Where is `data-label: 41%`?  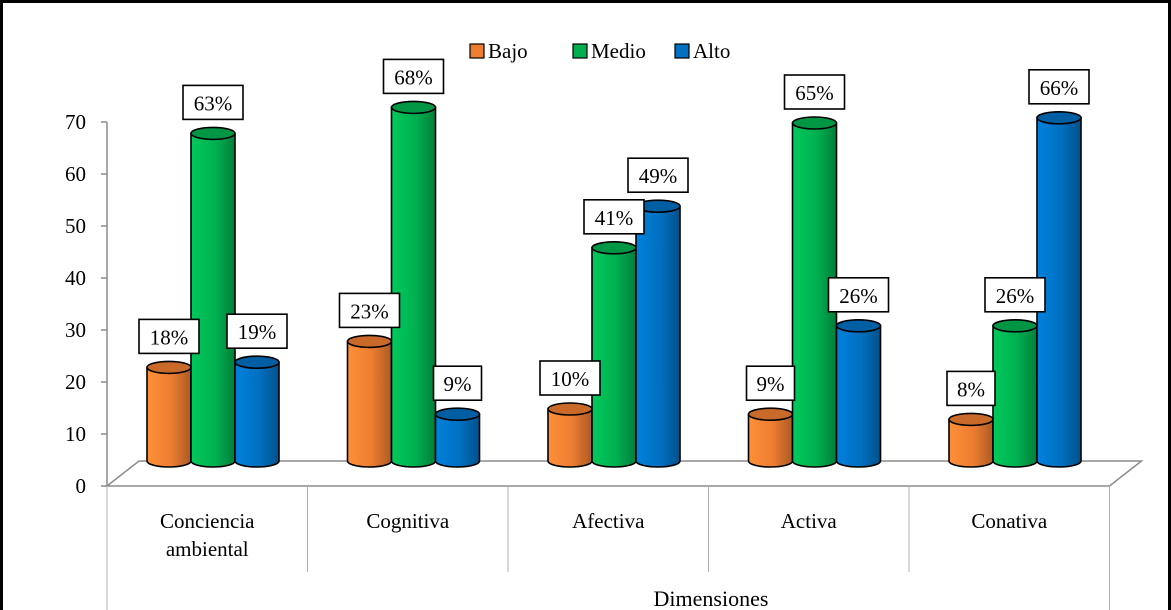
data-label: 41% is located at coordinates (614, 217).